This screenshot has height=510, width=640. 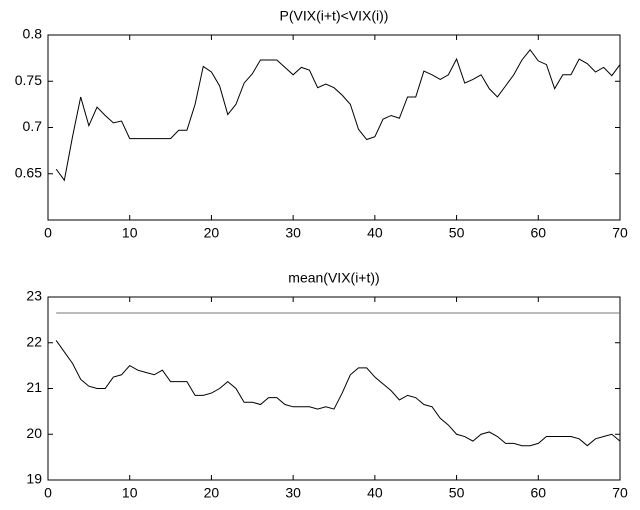 I want to click on chart-title: mean(VIX(i+t)), so click(x=333, y=278).